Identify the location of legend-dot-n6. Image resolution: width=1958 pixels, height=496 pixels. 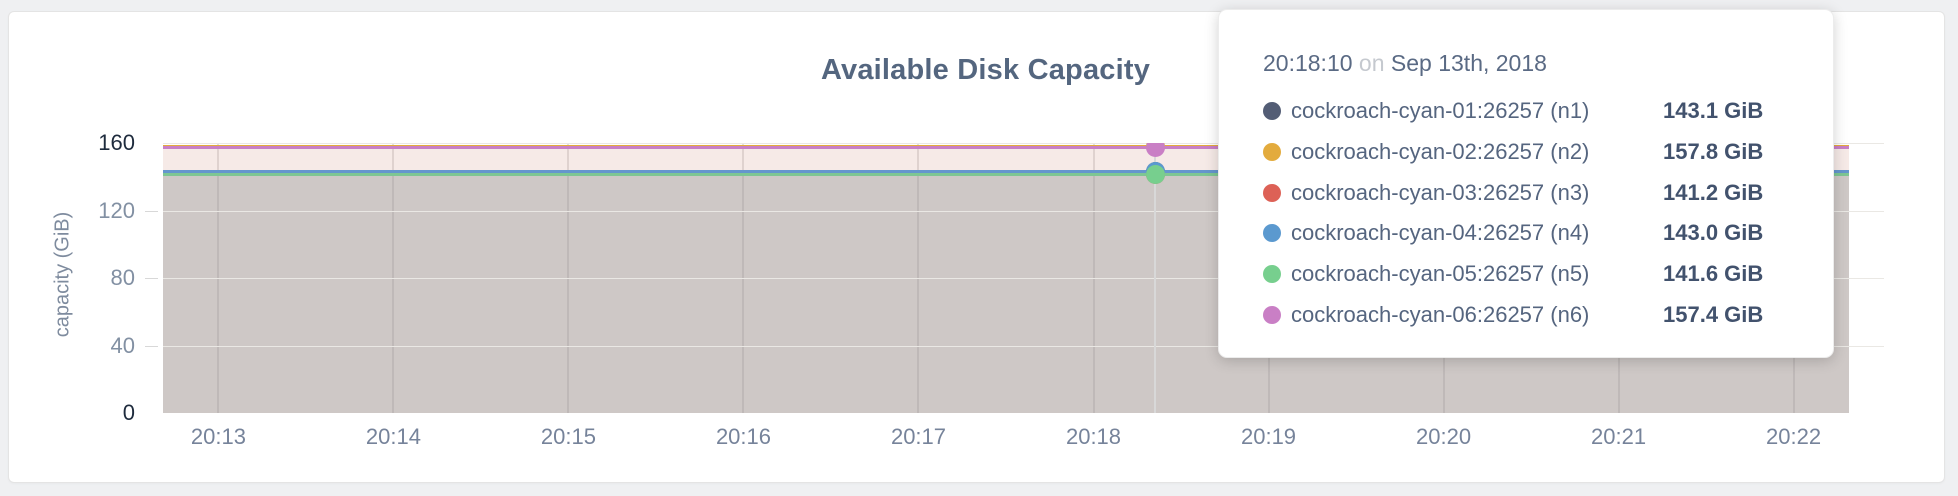
(1272, 314).